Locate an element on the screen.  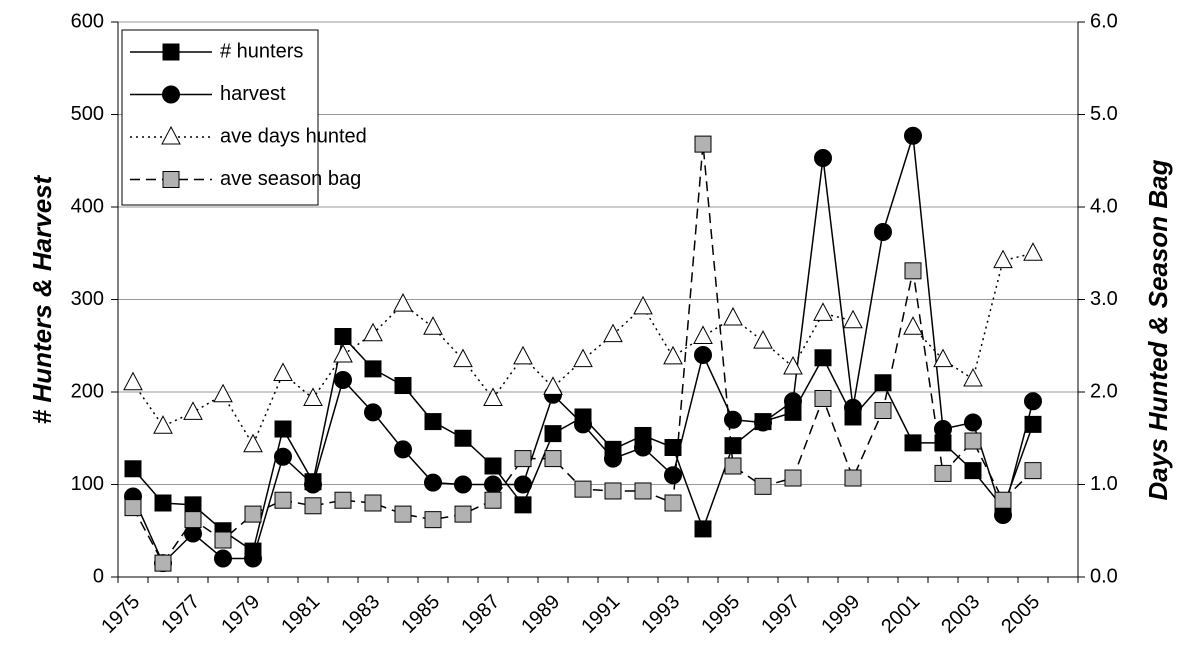
x-tick-label: 1977 is located at coordinates (180, 614).